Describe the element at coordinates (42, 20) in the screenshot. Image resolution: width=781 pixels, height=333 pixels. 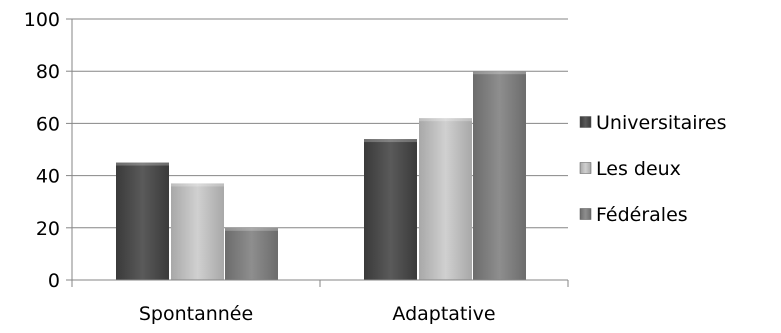
I see `y-tick-label: 100` at that location.